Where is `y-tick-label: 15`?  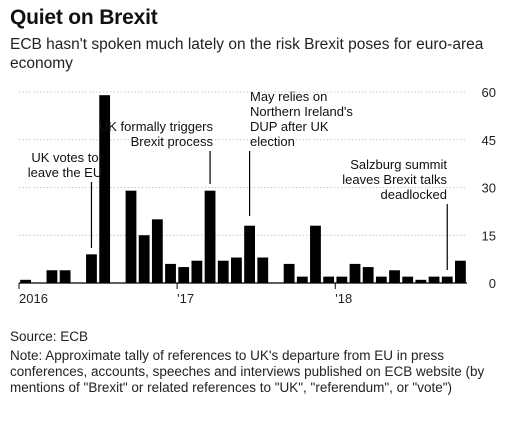
y-tick-label: 15 is located at coordinates (489, 235).